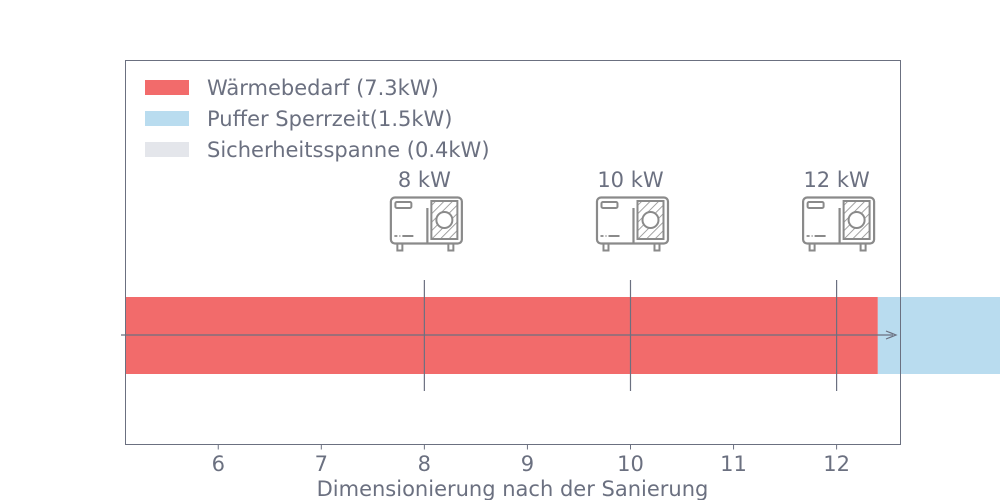 This screenshot has width=1000, height=500. What do you see at coordinates (330, 119) in the screenshot?
I see `legend-label-2: Puffer Sperrzeit(1.5kW)` at bounding box center [330, 119].